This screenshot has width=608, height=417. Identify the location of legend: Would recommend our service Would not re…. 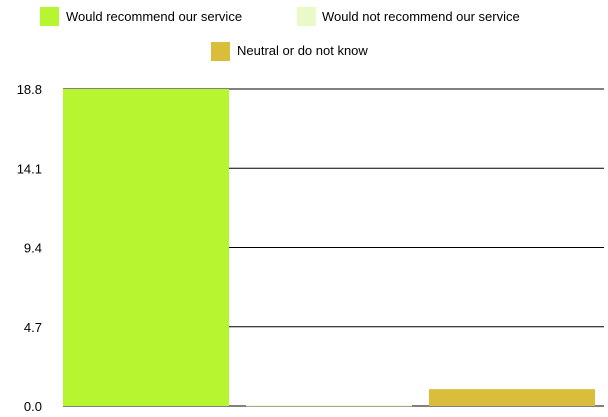
(280, 34).